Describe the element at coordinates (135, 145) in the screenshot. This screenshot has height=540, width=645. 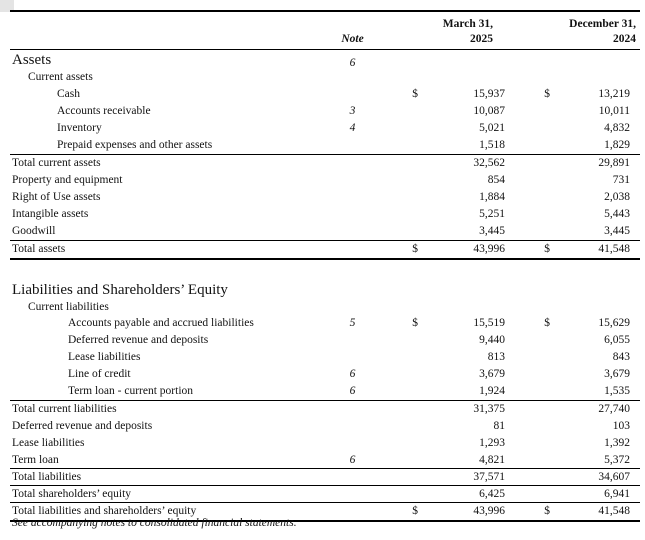
I see `prepaid-label: Prepaid expenses and other assets` at that location.